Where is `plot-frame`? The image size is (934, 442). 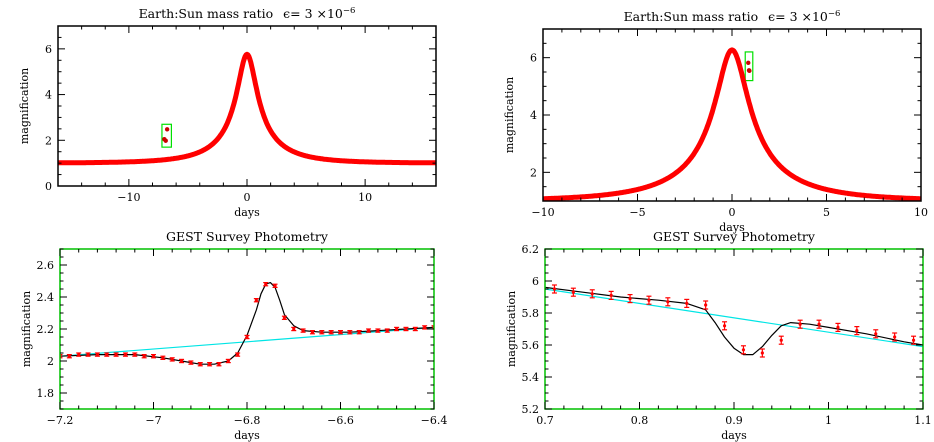
plot-frame is located at coordinates (734, 329).